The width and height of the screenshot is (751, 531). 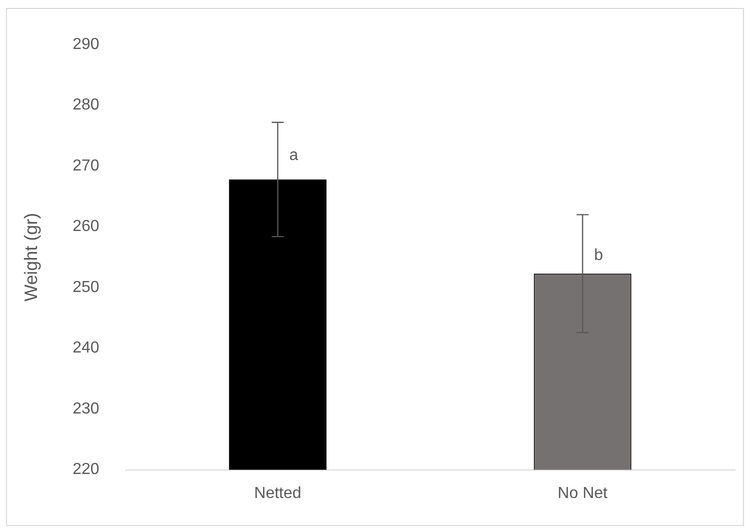 I want to click on y-tick-label: 220, so click(x=86, y=469).